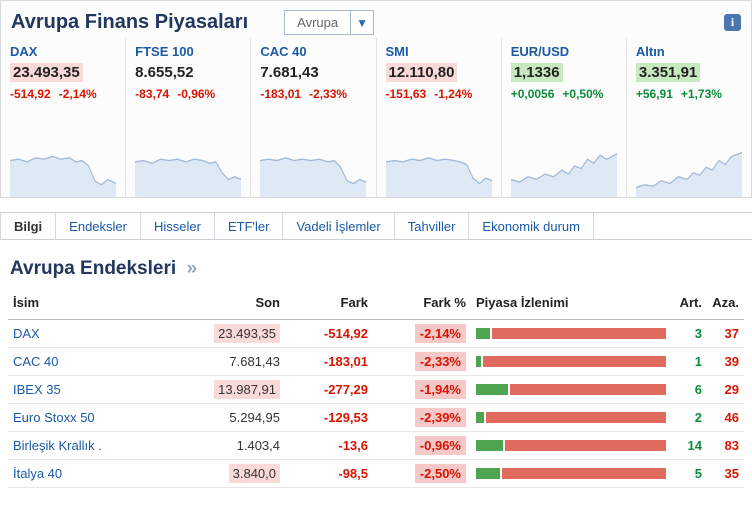 This screenshot has width=752, height=528. I want to click on index-link: DAX, so click(26, 333).